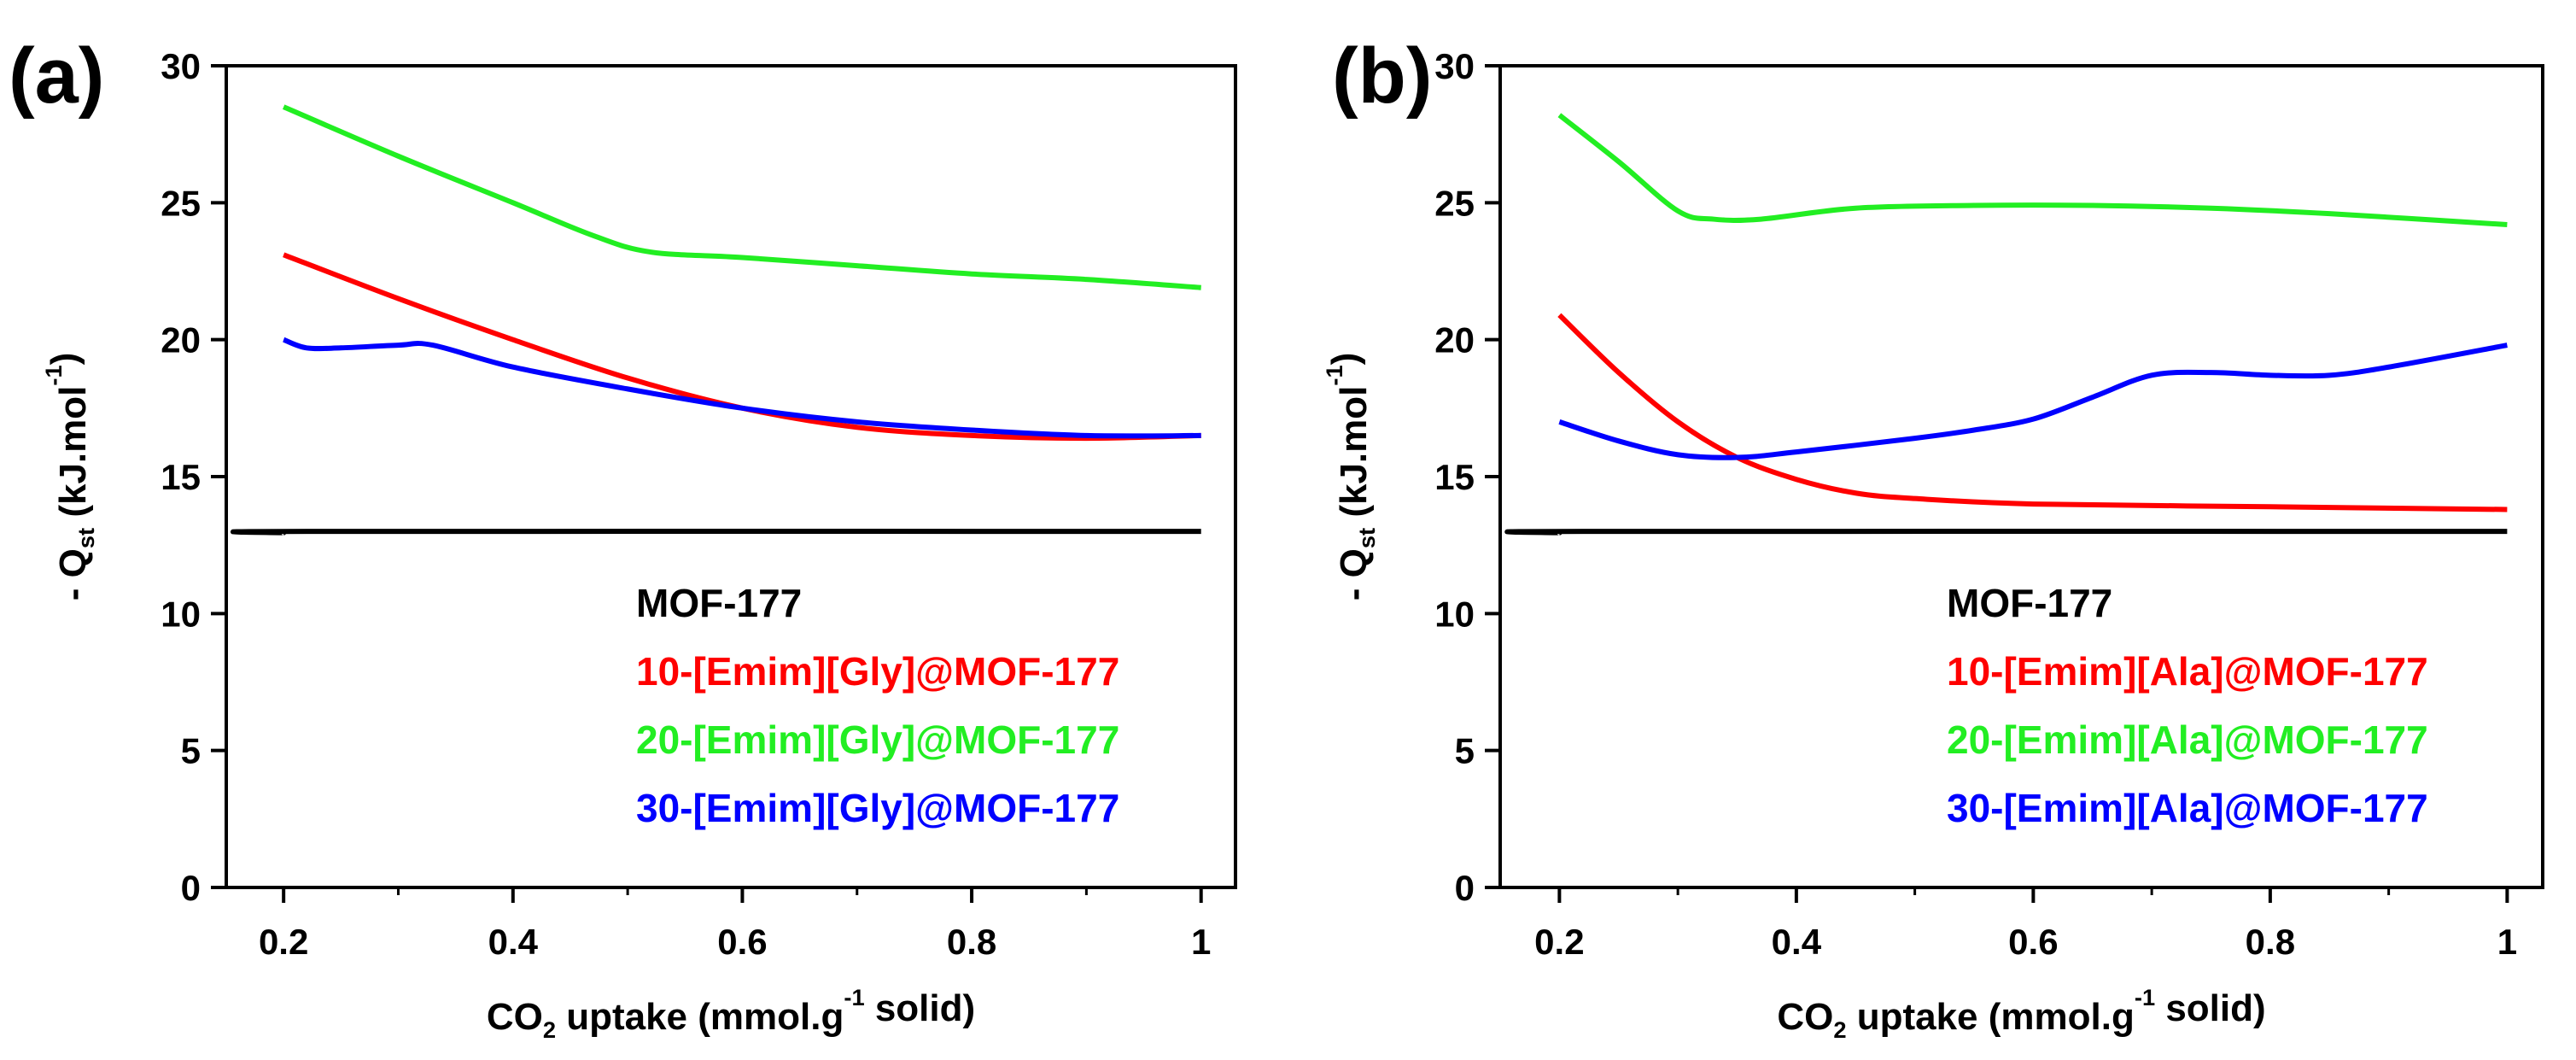 The image size is (2576, 1060). What do you see at coordinates (2187, 671) in the screenshot?
I see `legend-entry: 10-[Emim][Ala]@MOF-177` at bounding box center [2187, 671].